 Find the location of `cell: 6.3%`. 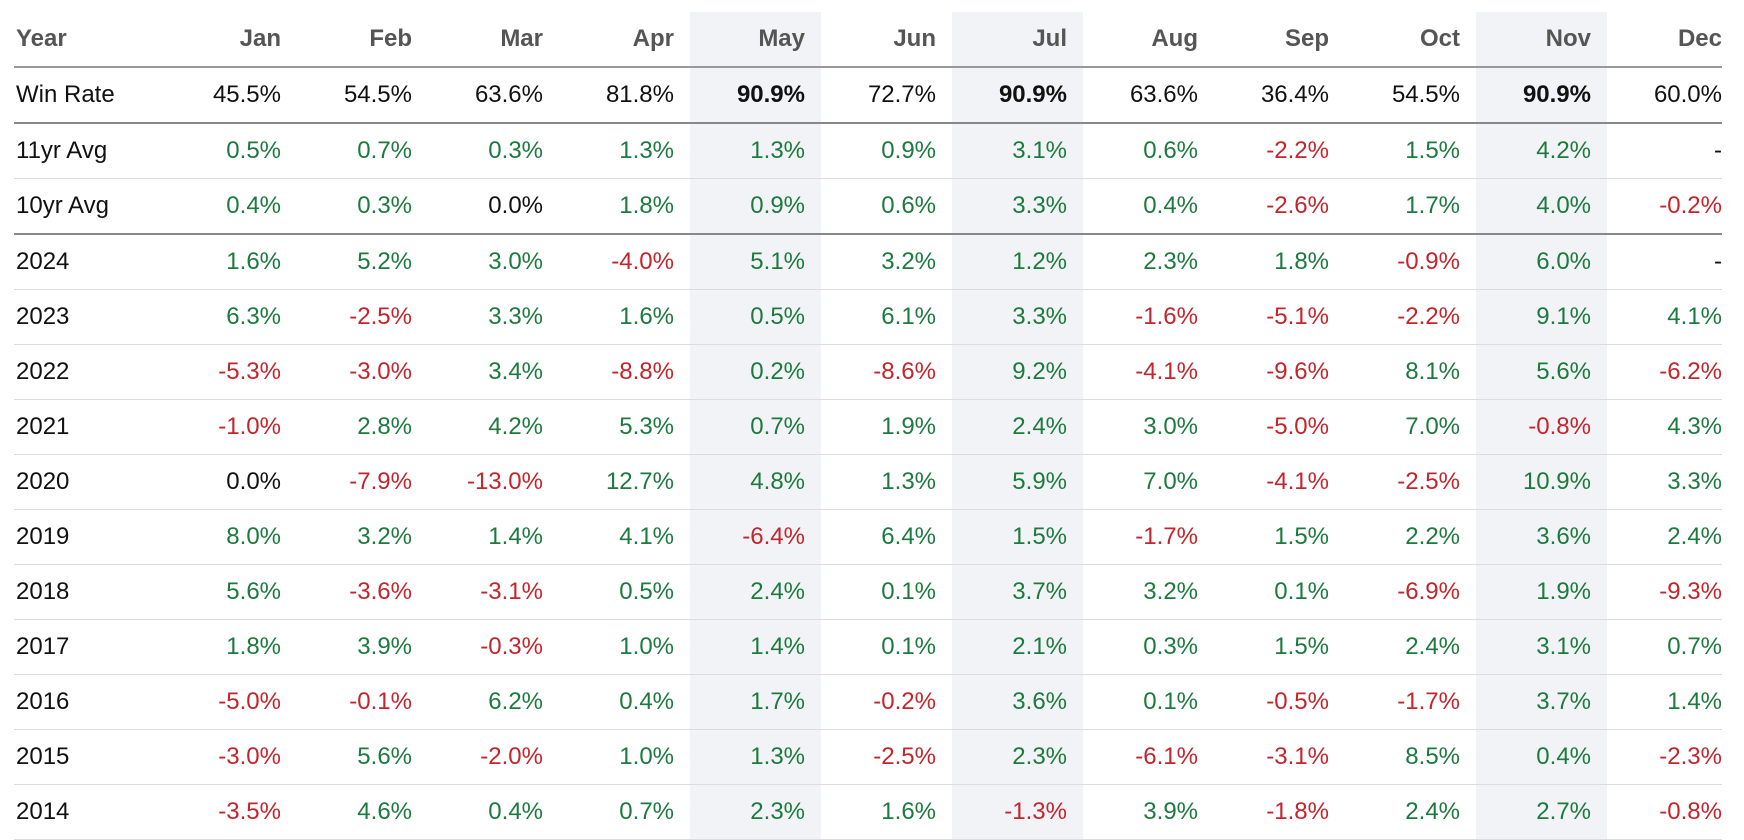

cell: 6.3% is located at coordinates (231, 317).